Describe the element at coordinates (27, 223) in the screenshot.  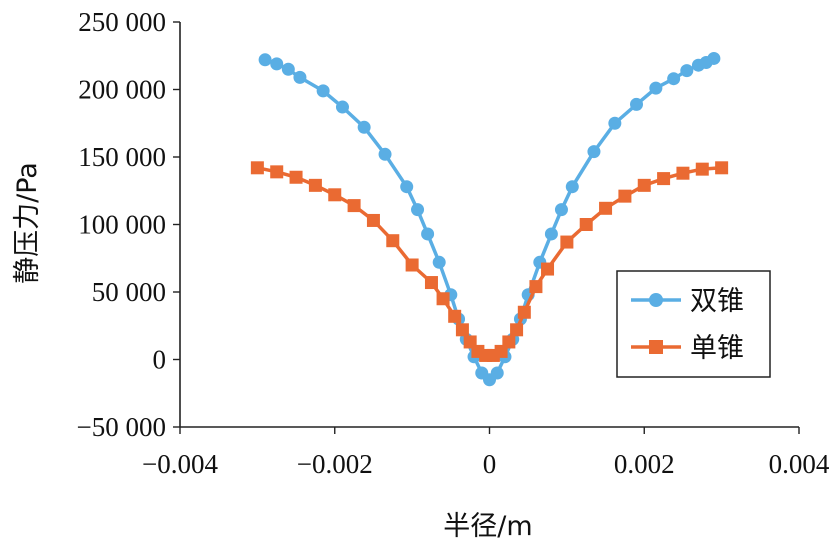
I see `y-axis-title: 静压力/Pa` at that location.